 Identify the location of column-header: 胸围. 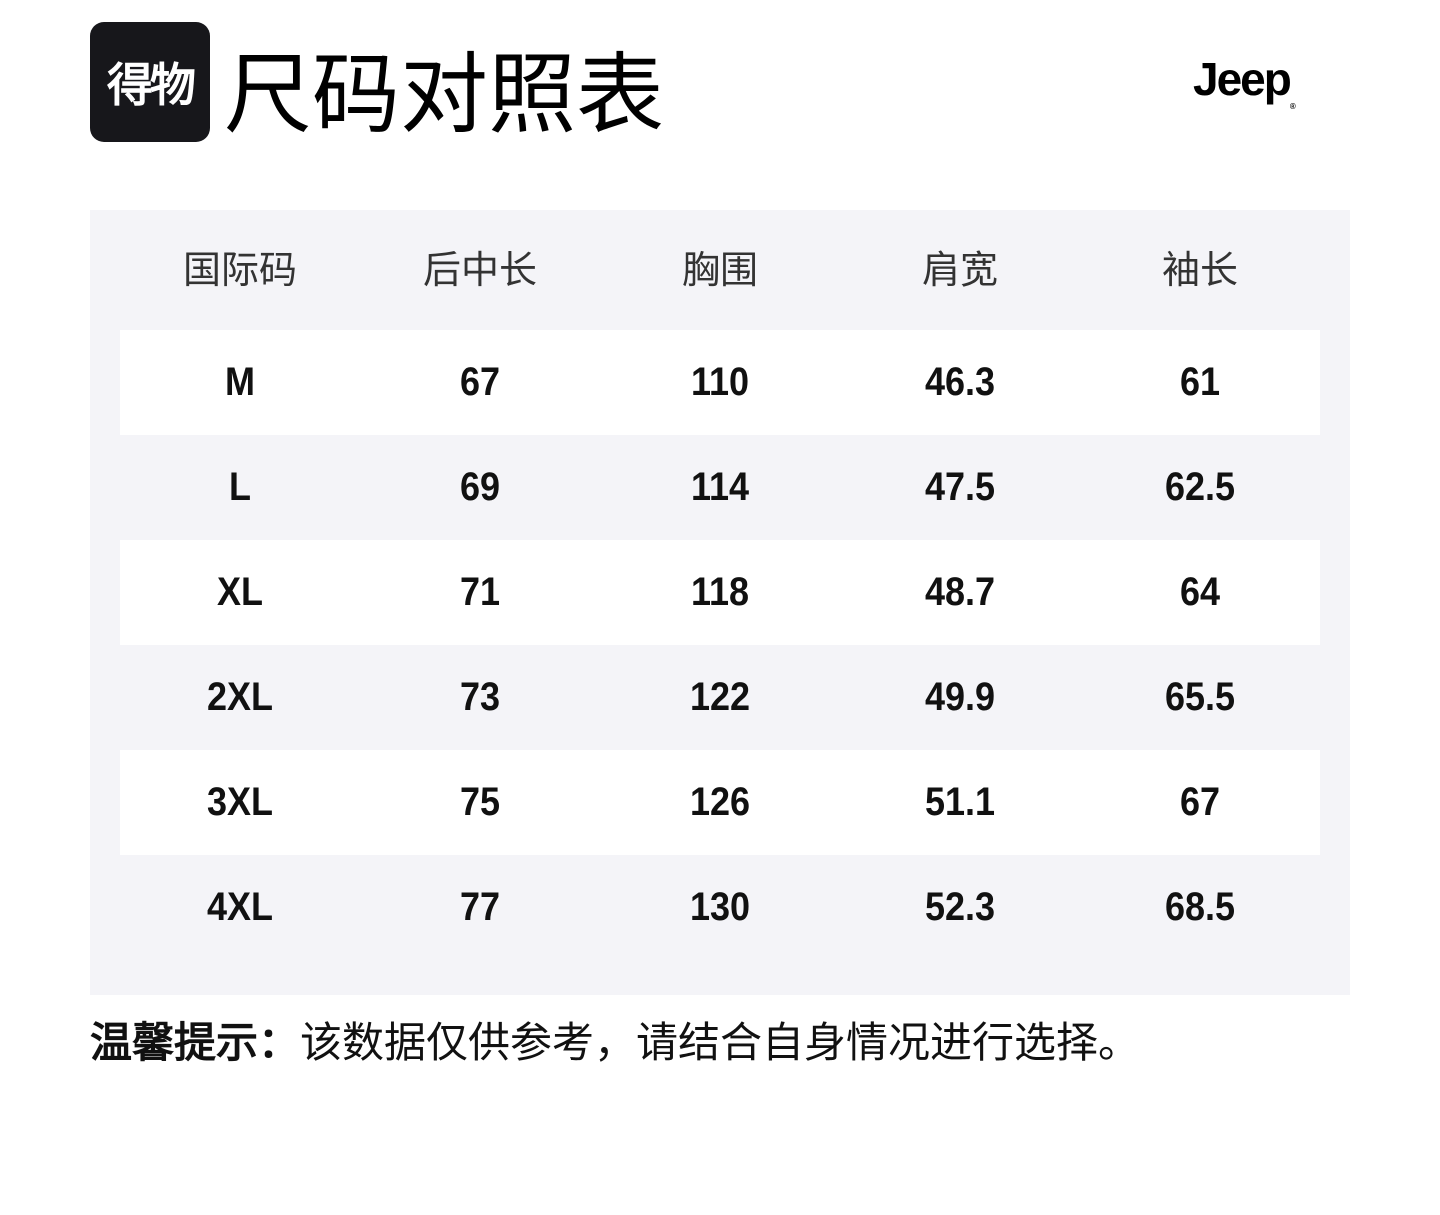
(719, 270).